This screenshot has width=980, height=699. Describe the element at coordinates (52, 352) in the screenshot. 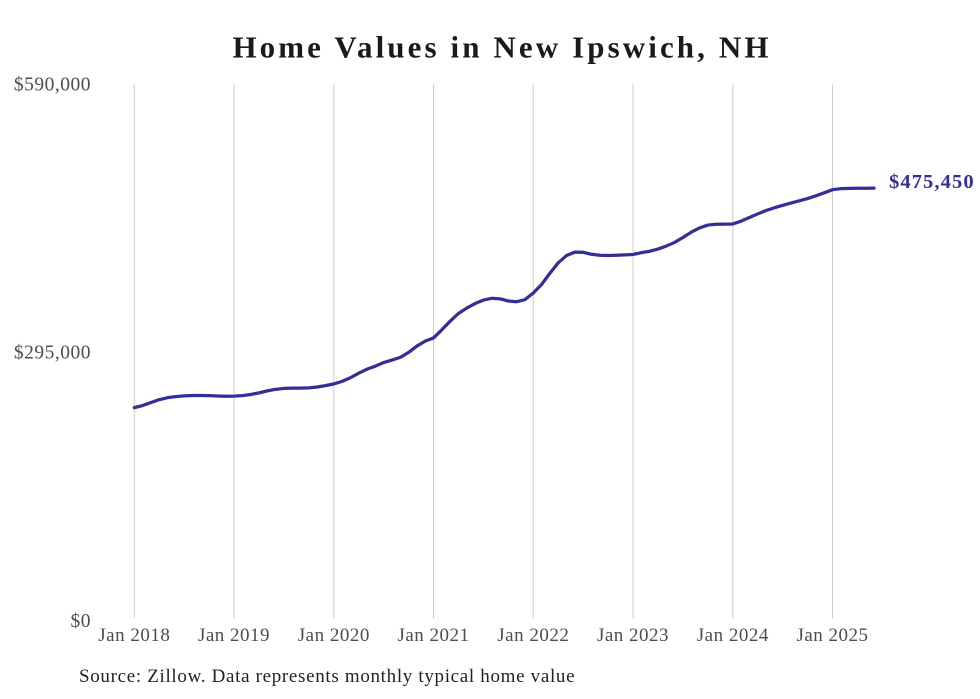

I see `svg-text: $295,000` at that location.